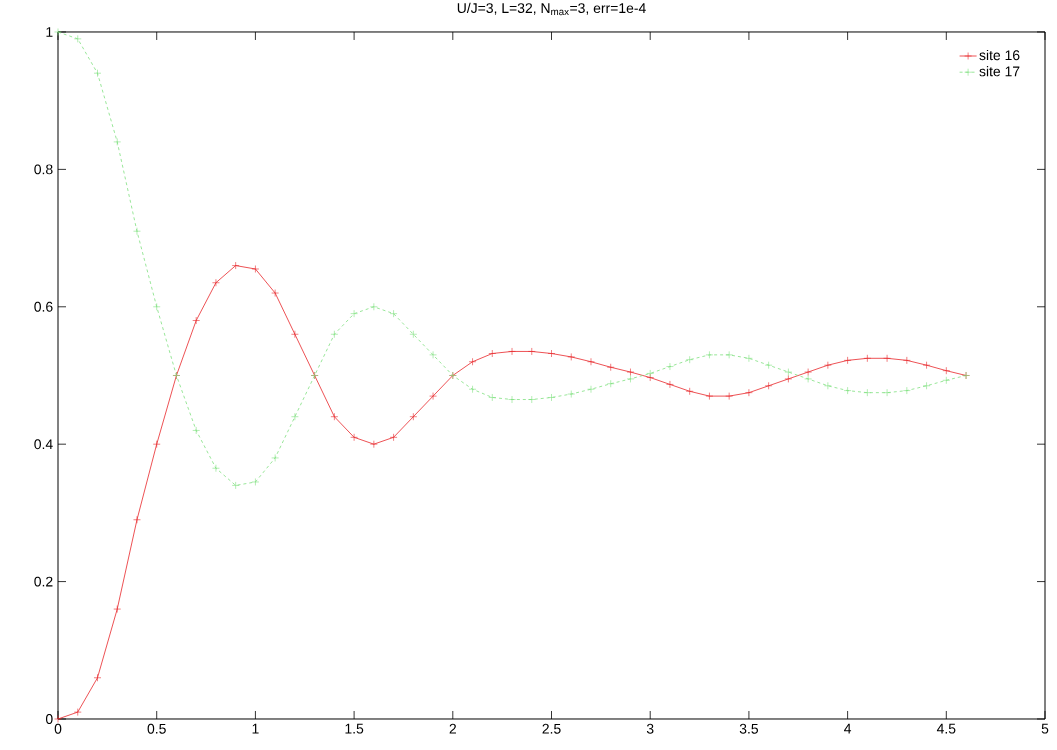 Image resolution: width=1057 pixels, height=750 pixels. What do you see at coordinates (551, 9) in the screenshot?
I see `chart-title: U/J=3, L=32, N$_{max}$=3, err=1e-4` at bounding box center [551, 9].